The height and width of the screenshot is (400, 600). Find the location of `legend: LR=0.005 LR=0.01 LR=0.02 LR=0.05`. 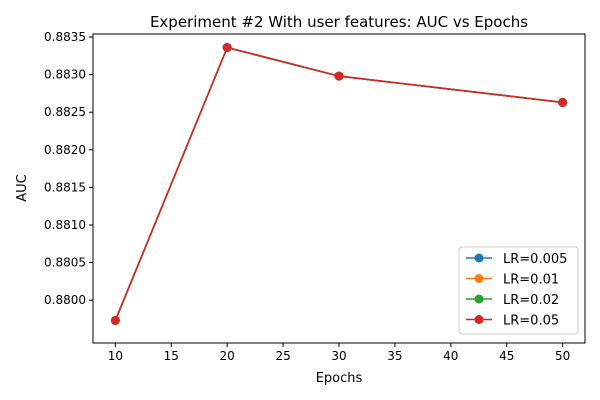

legend: LR=0.005 LR=0.01 LR=0.02 LR=0.05 is located at coordinates (518, 290).